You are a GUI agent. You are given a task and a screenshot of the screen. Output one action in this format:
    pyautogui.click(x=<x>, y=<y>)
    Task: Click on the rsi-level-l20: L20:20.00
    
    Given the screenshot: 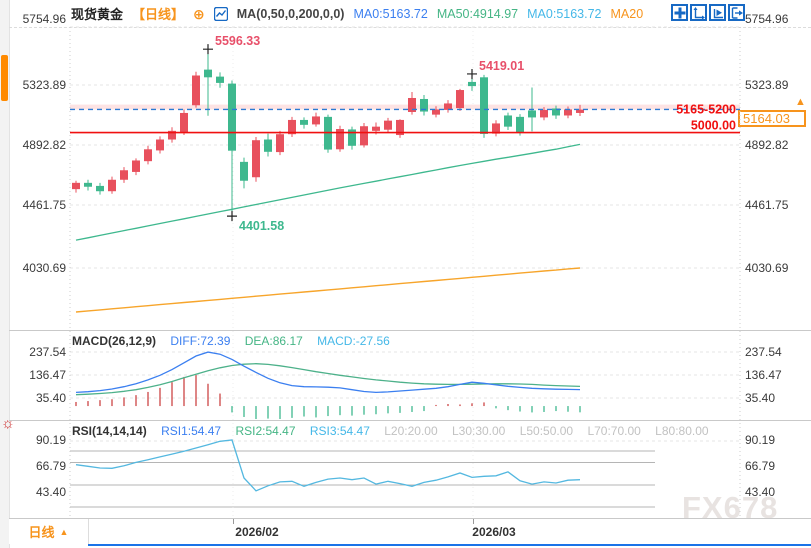 What is the action you would take?
    pyautogui.click(x=411, y=431)
    